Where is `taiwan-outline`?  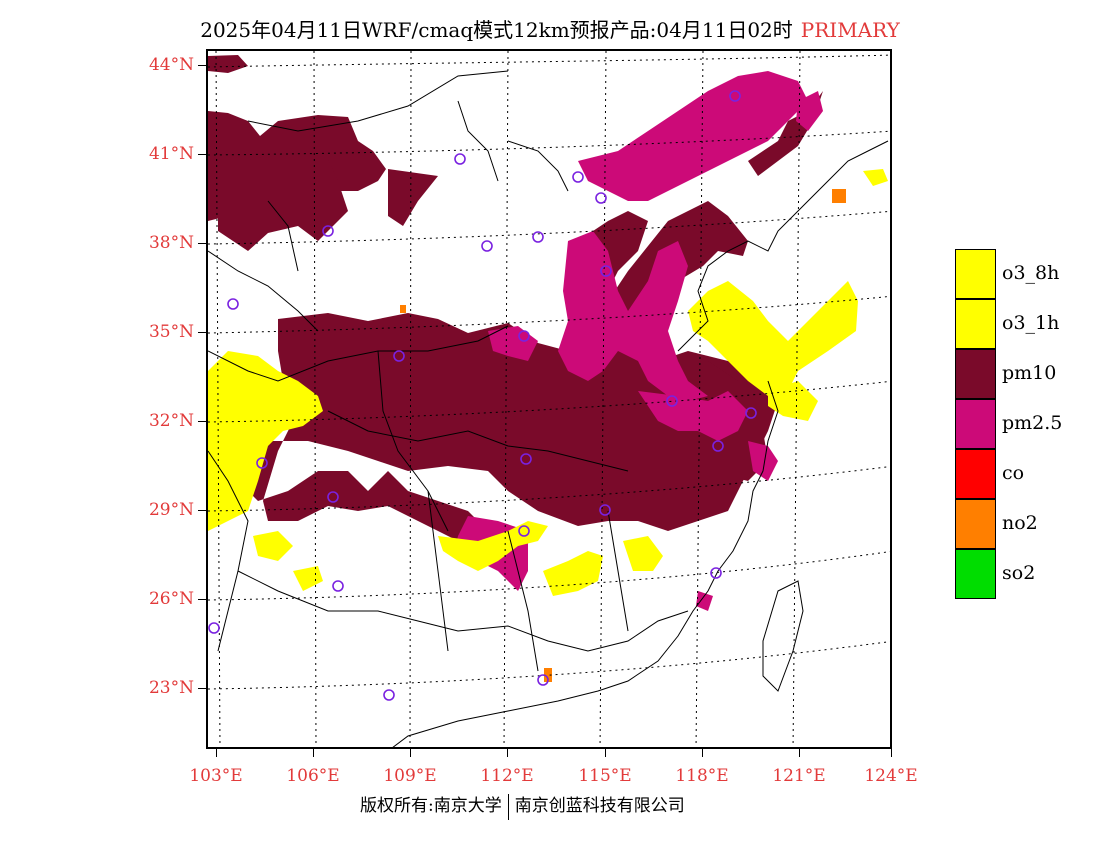 taiwan-outline is located at coordinates (783, 636).